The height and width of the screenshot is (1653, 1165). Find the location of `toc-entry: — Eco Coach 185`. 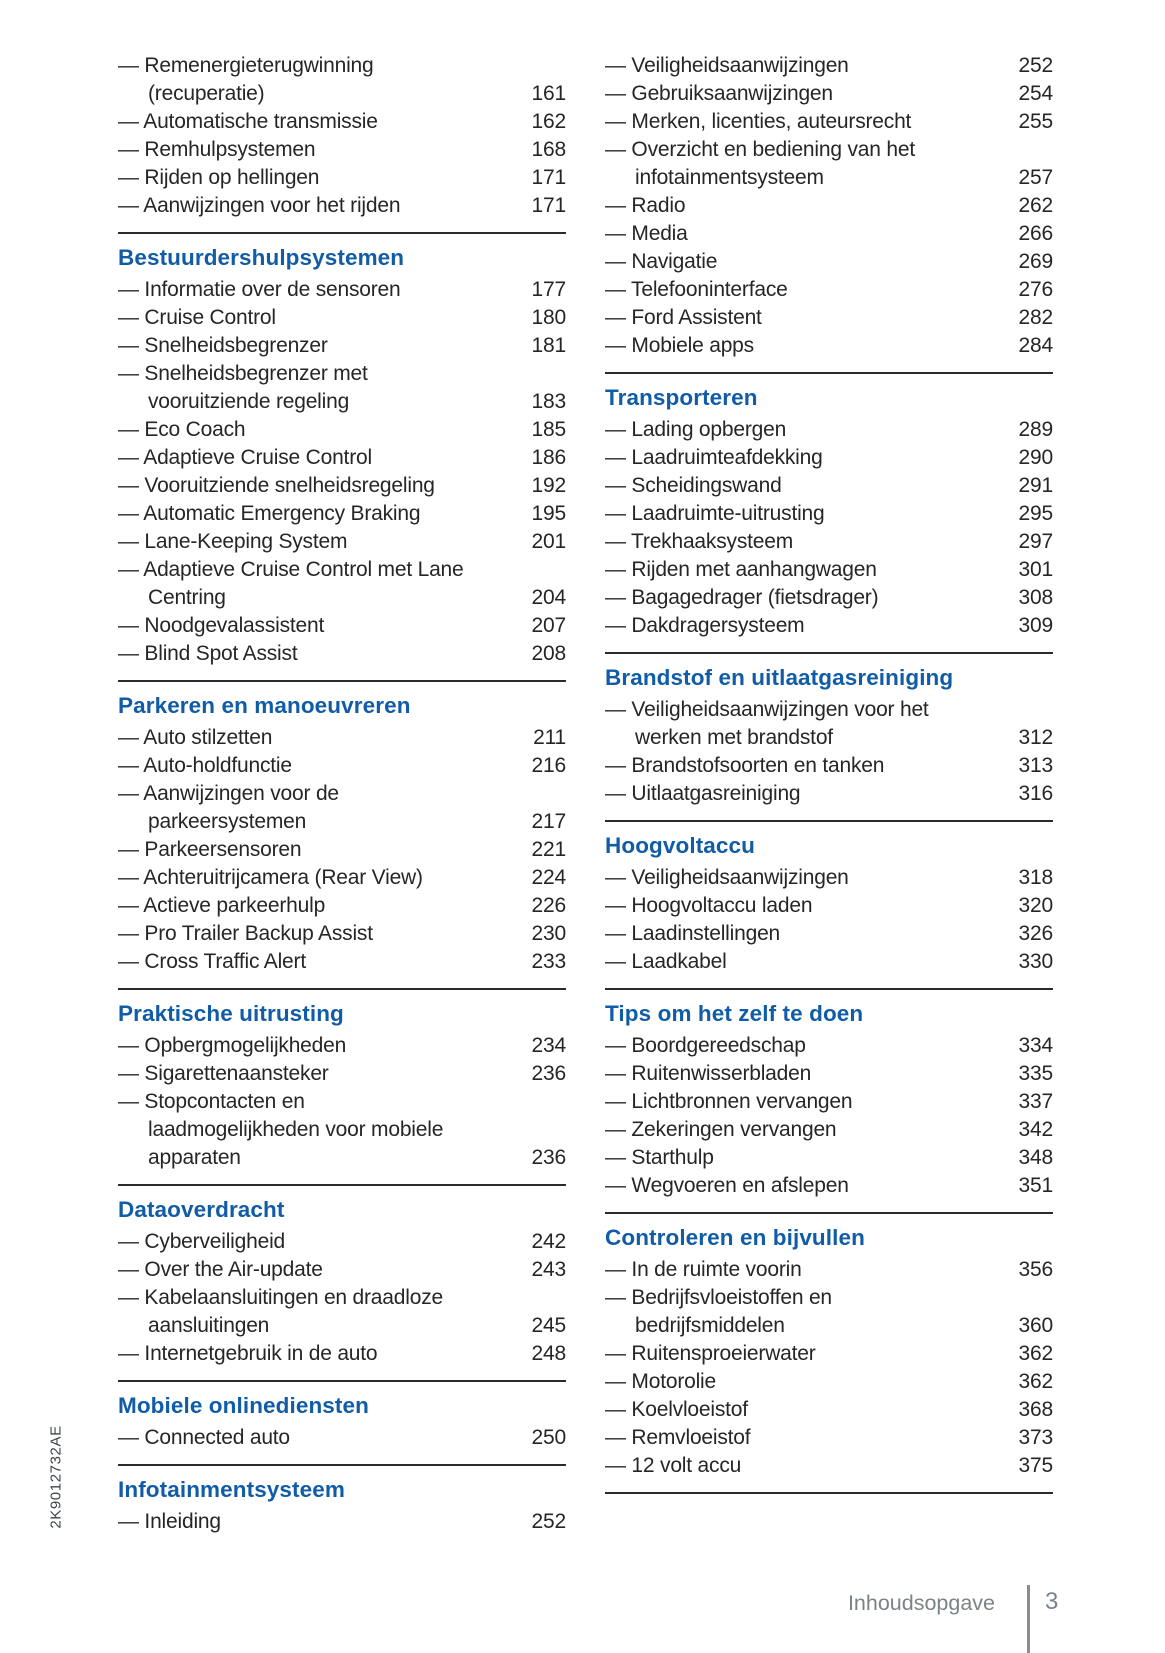

toc-entry: — Eco Coach 185 is located at coordinates (342, 430).